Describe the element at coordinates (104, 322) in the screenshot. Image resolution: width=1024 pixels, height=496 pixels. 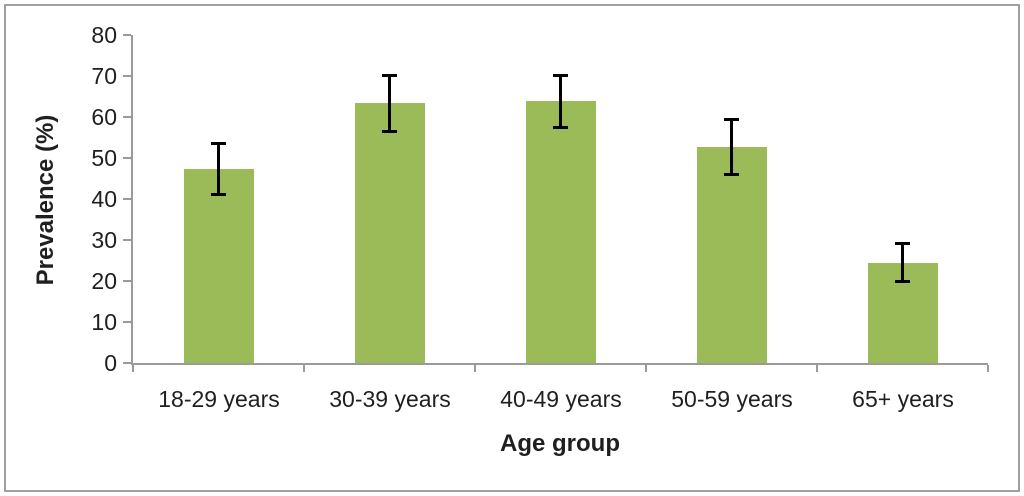
I see `y-tick-label: 10` at that location.